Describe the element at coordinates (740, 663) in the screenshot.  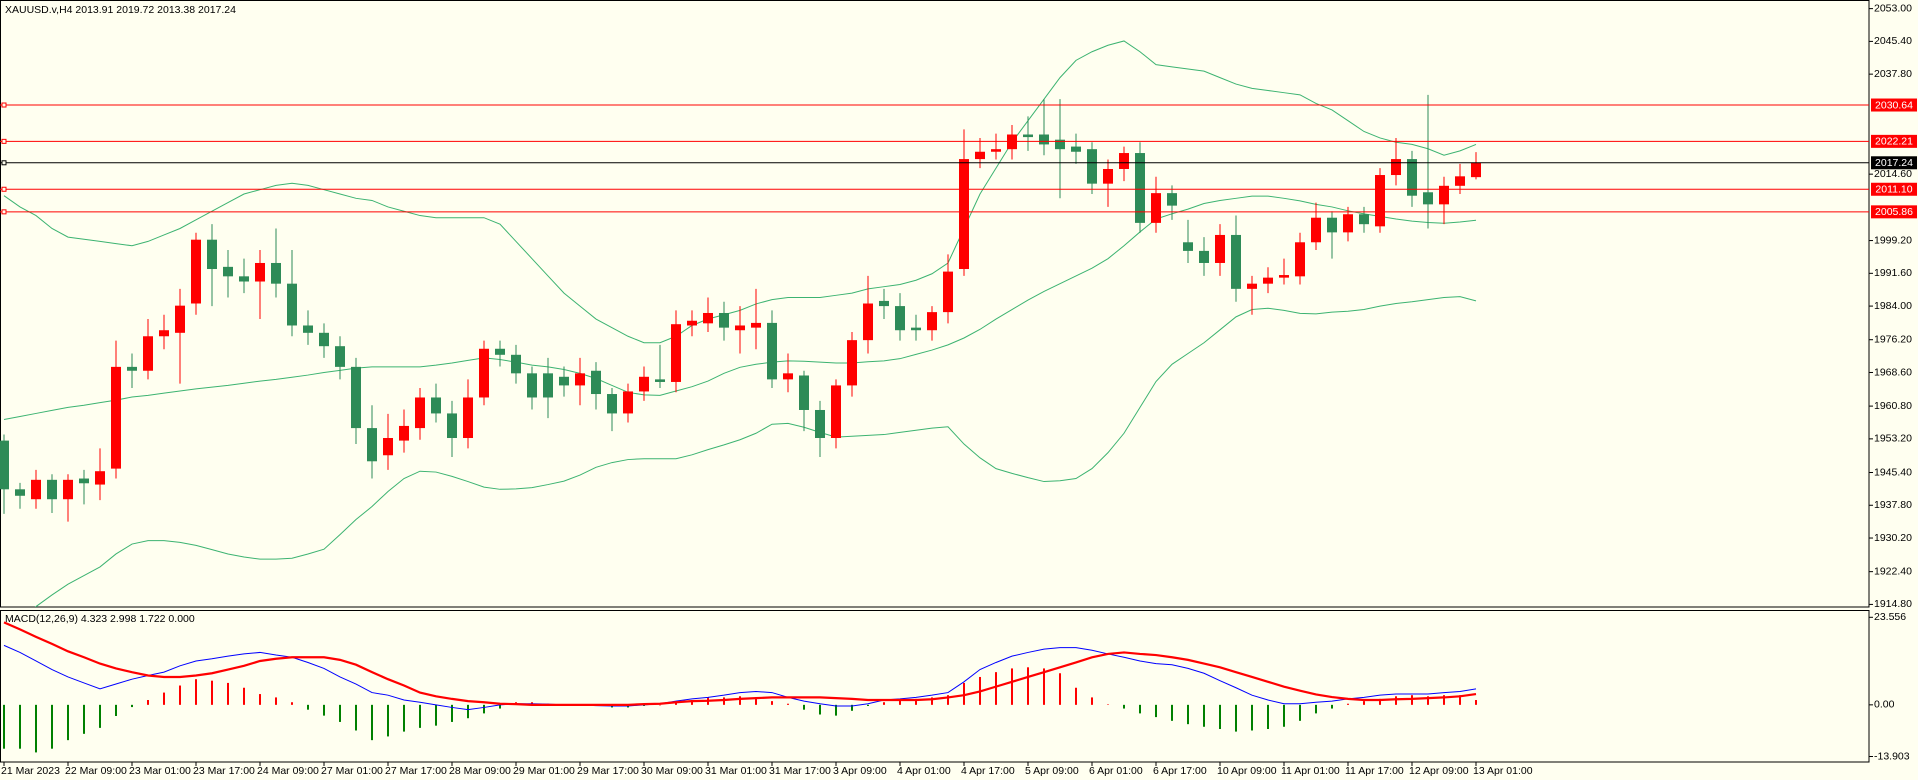
I see `macd-signal-line` at that location.